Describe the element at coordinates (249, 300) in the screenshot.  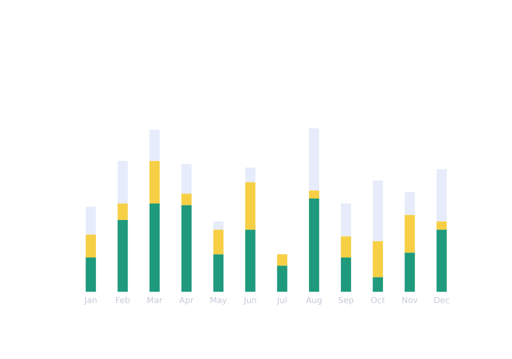
I see `x-tick-label: Jun` at that location.